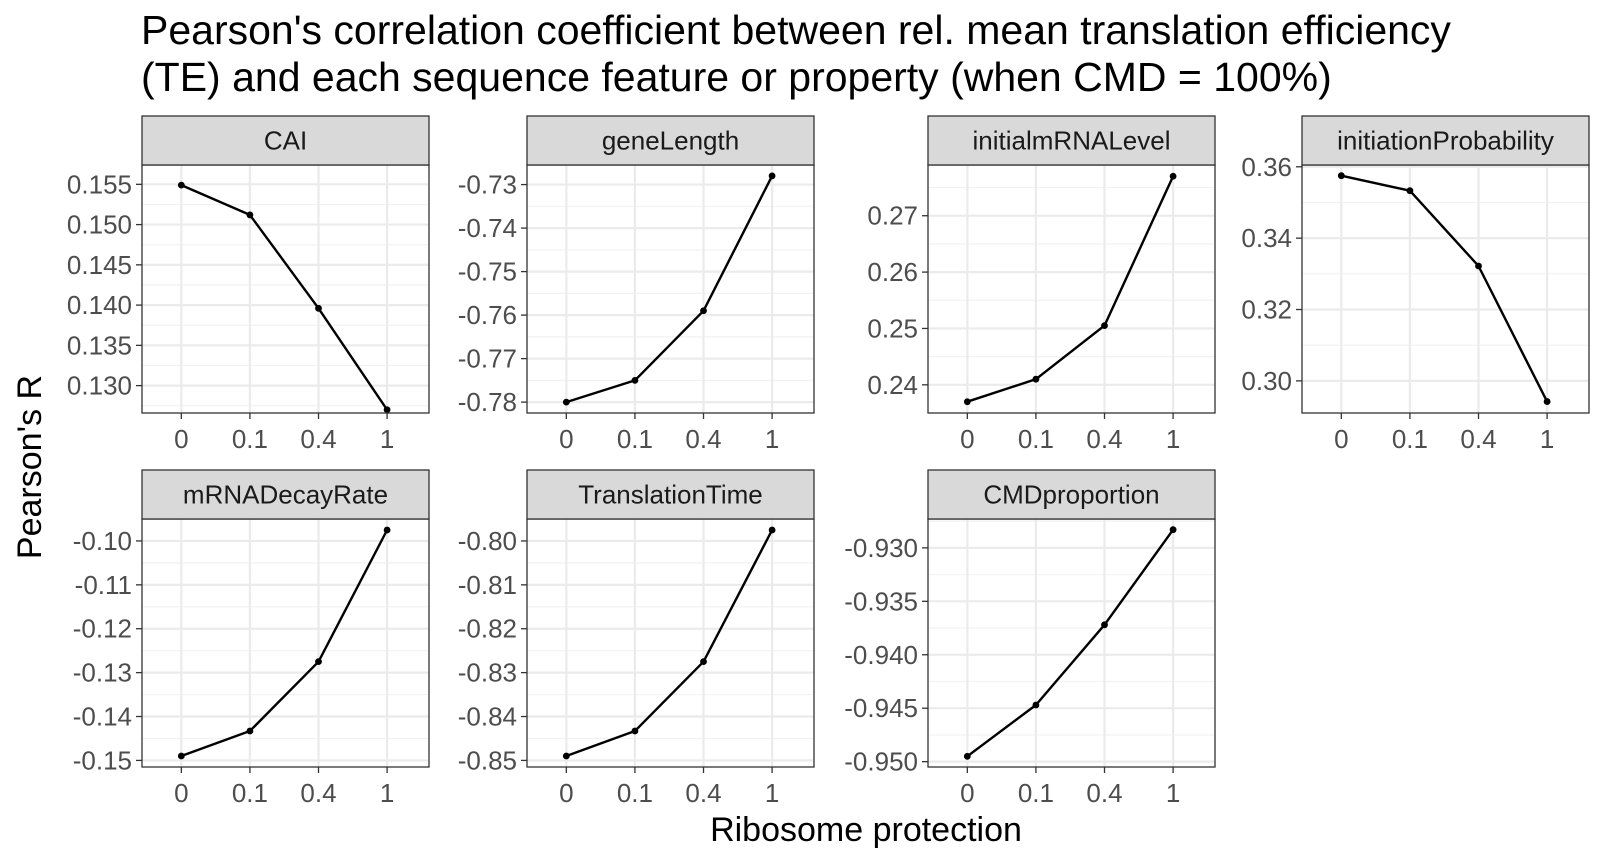  Describe the element at coordinates (487, 673) in the screenshot. I see `y-tick-label: -0.83` at that location.